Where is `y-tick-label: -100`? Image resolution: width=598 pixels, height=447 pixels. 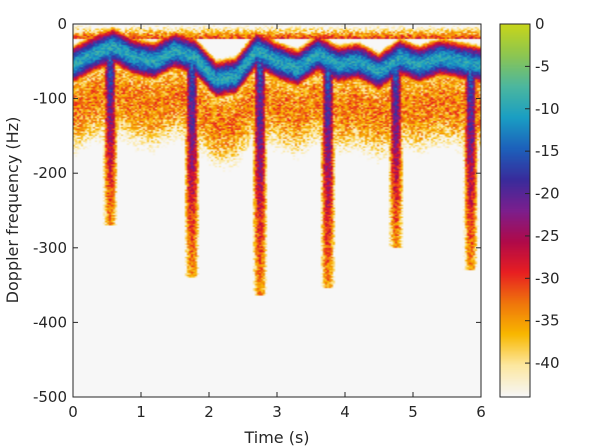 y-tick-label: -100 is located at coordinates (50, 99).